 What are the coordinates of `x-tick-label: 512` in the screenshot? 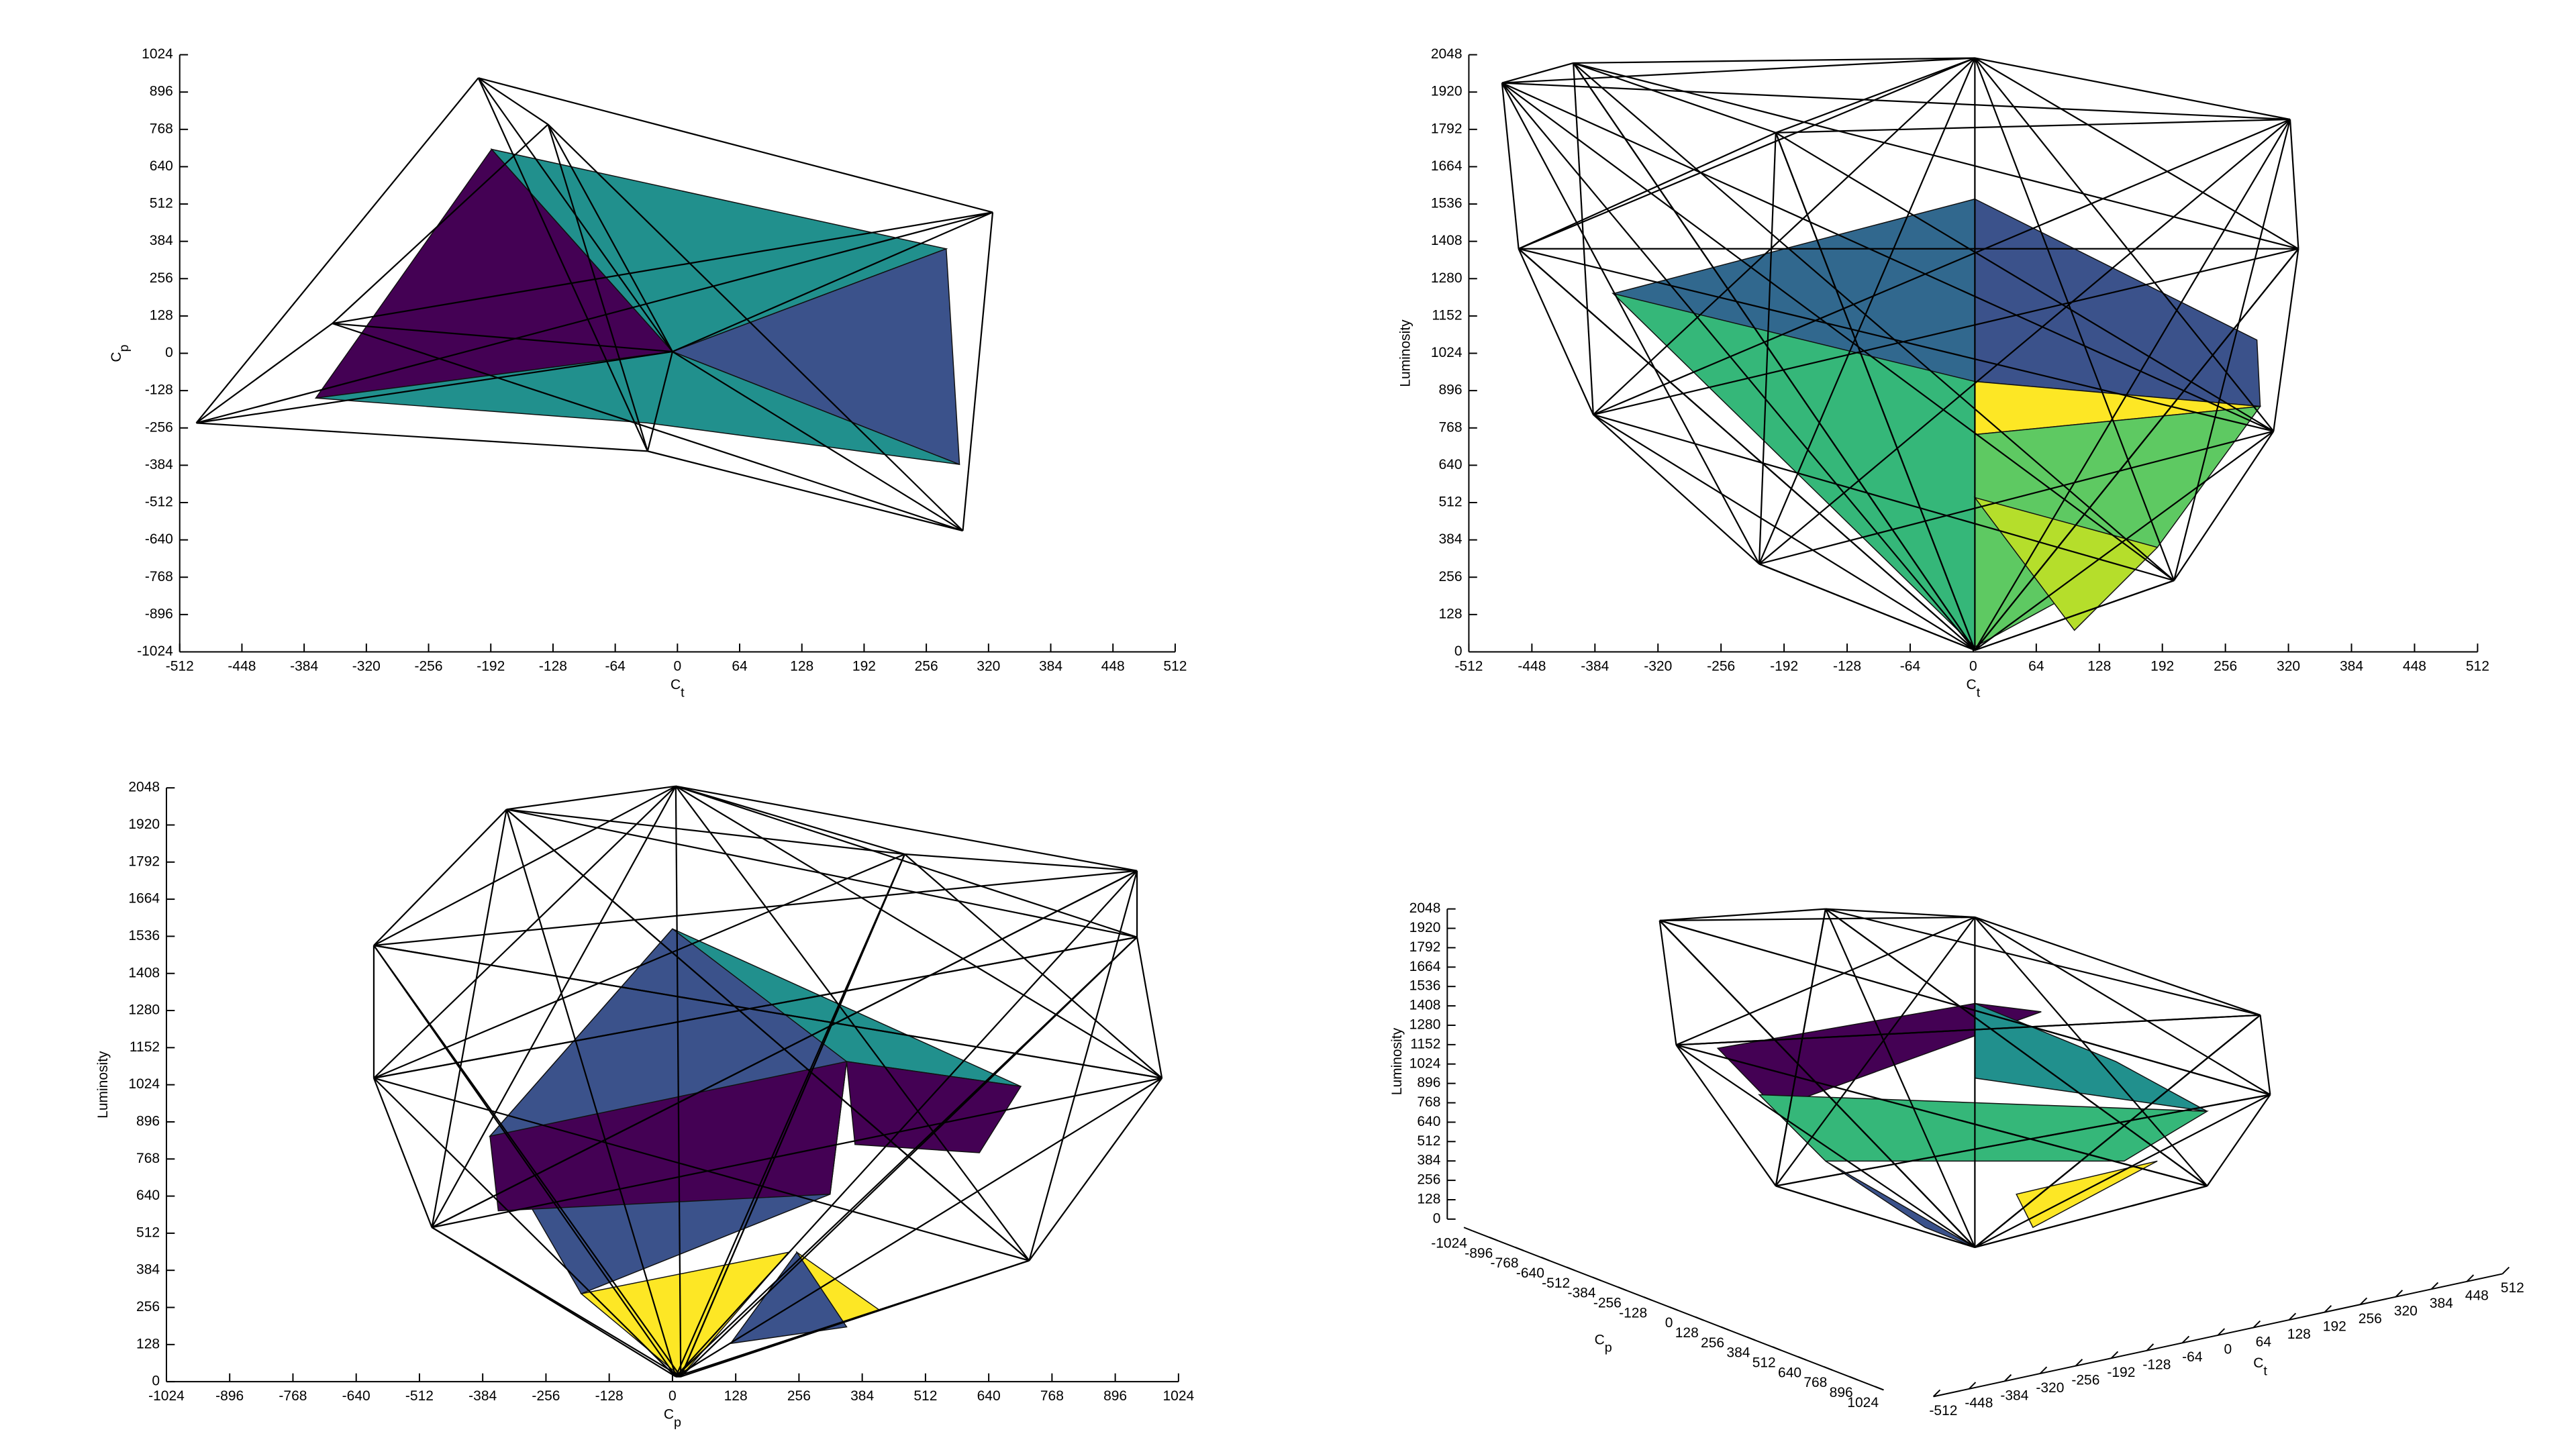 It's located at (2512, 1288).